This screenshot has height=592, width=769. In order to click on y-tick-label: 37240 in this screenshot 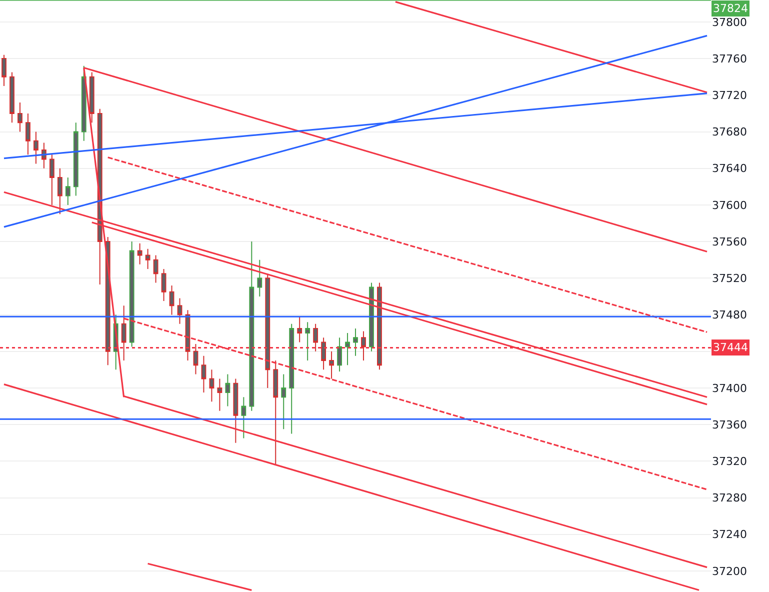, I will do `click(729, 535)`.